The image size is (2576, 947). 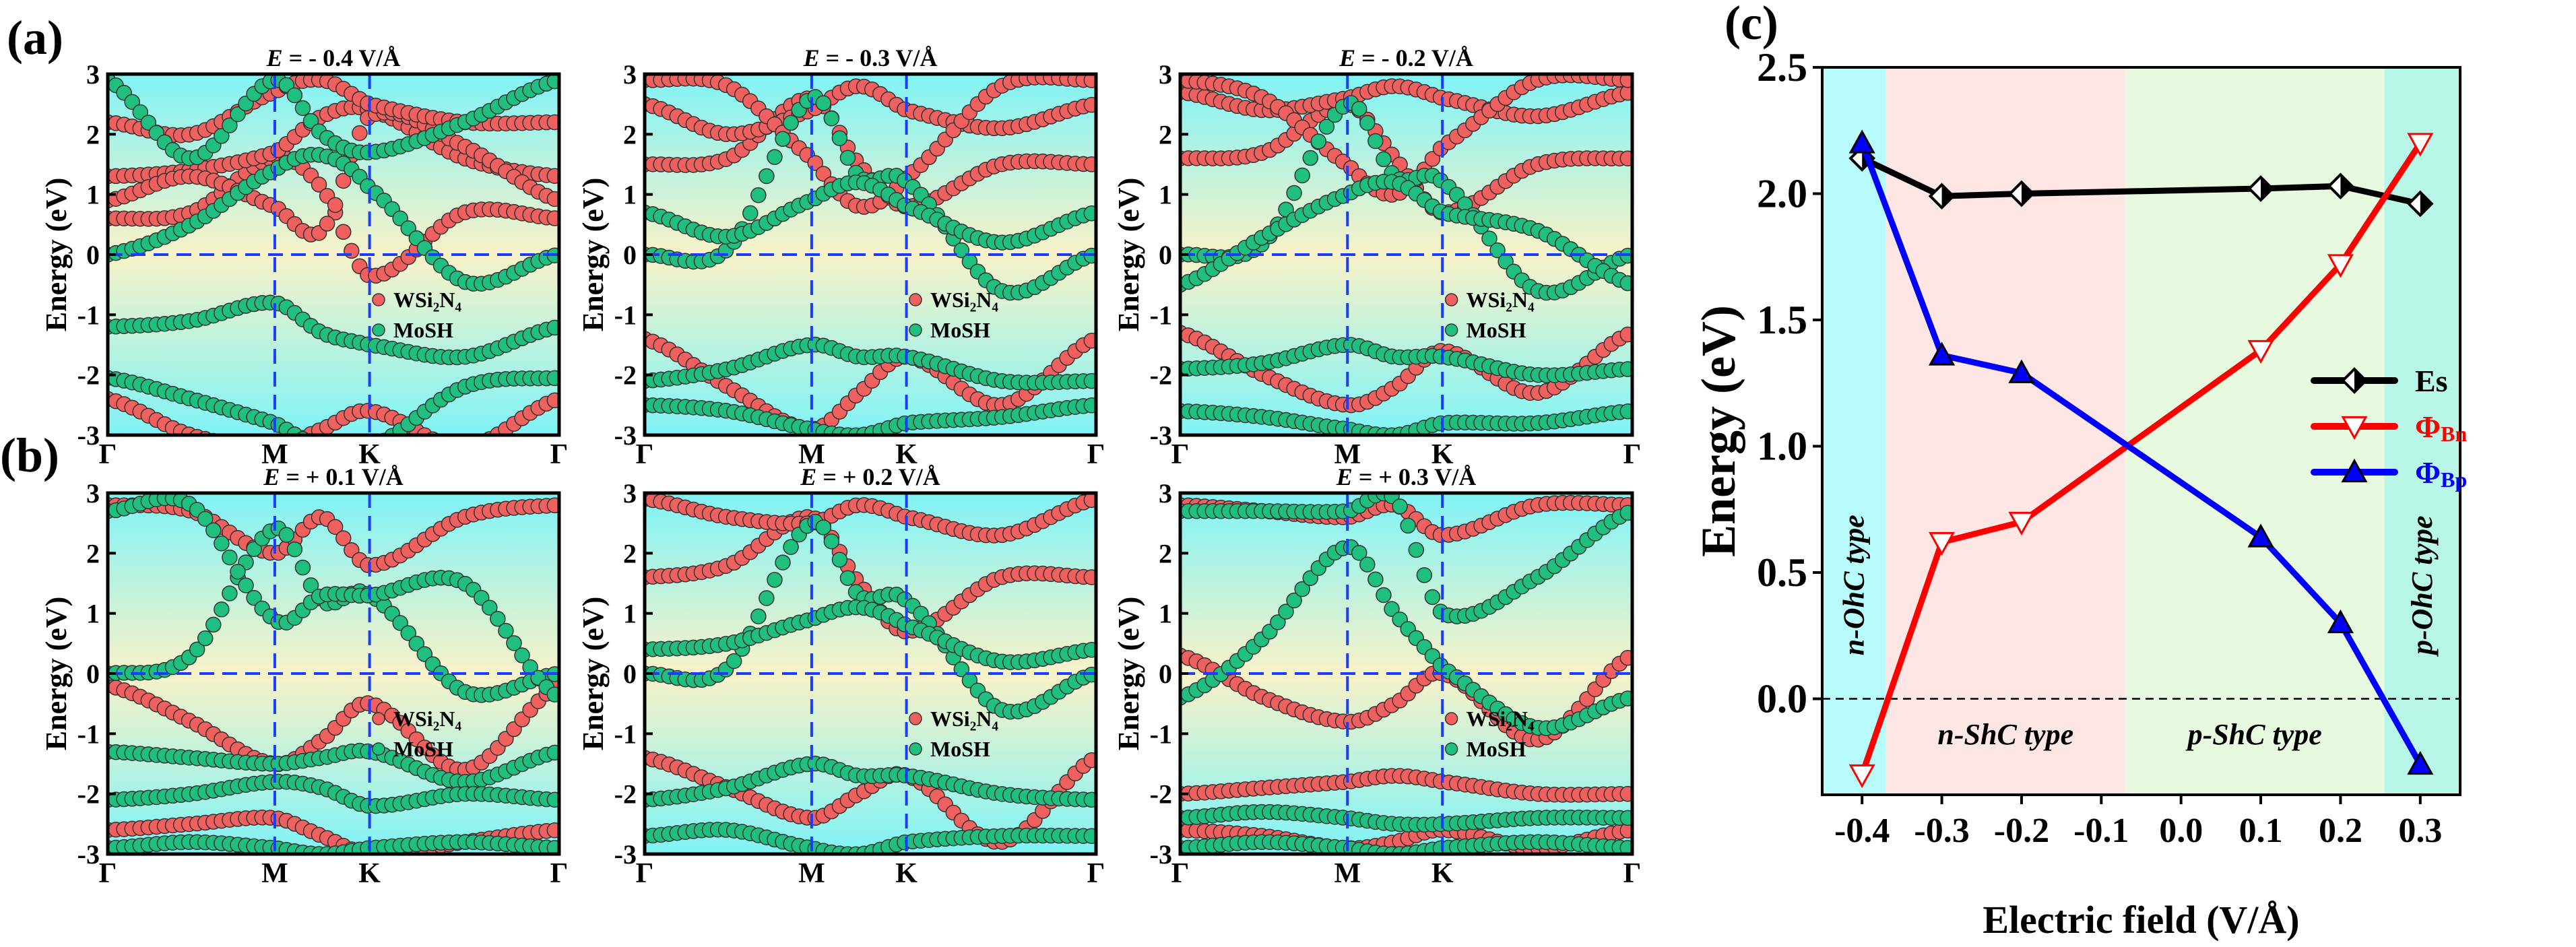 What do you see at coordinates (1406, 476) in the screenshot?
I see `panel-title: E = + 0.3 V/Å` at bounding box center [1406, 476].